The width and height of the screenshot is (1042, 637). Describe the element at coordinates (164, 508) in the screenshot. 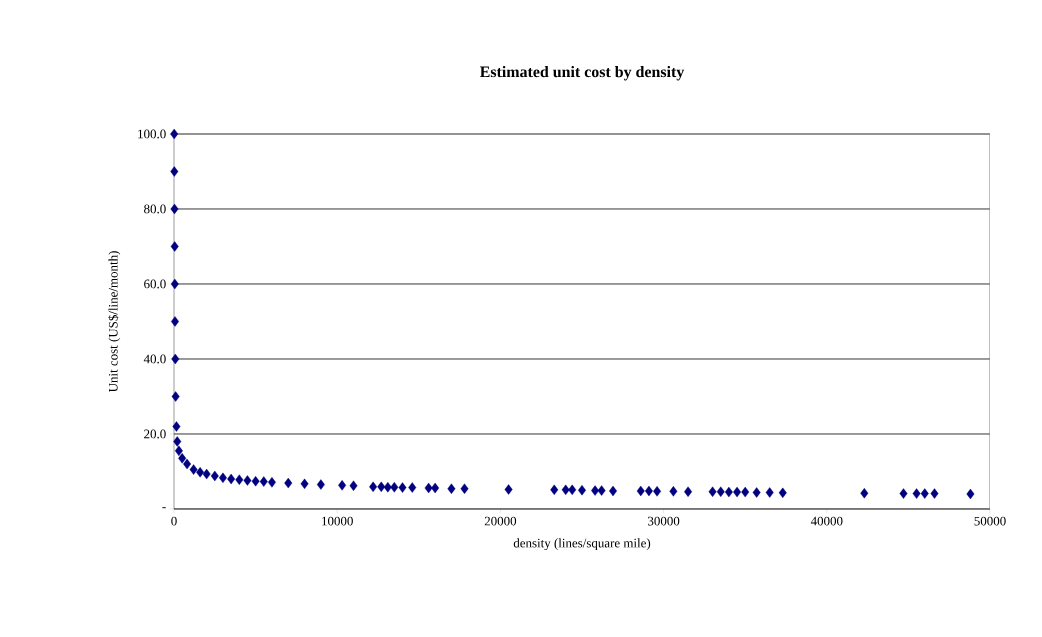

I see `y-tick-label: -` at that location.